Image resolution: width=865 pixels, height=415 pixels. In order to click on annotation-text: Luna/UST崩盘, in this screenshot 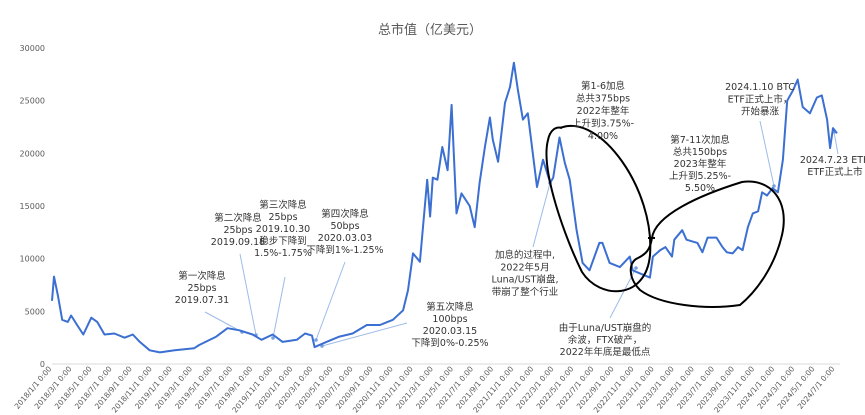, I will do `click(525, 280)`.